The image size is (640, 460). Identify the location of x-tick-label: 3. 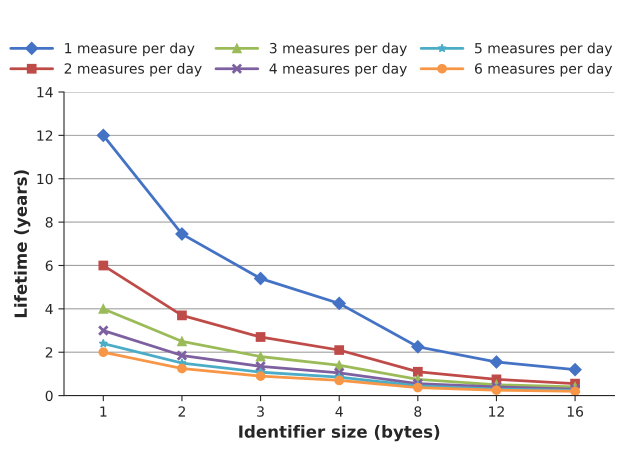
(260, 411).